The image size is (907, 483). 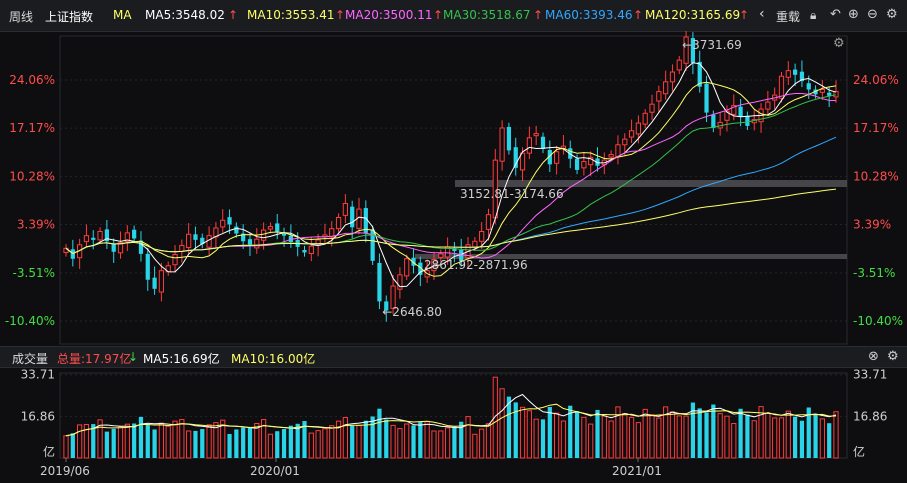 I want to click on volume-ma10-line, so click(x=451, y=420).